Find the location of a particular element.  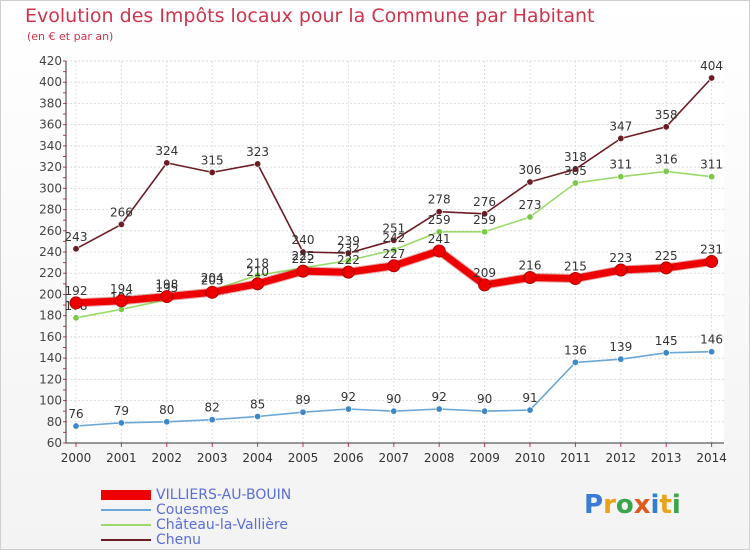

y-tick-label: 220 is located at coordinates (50, 273).